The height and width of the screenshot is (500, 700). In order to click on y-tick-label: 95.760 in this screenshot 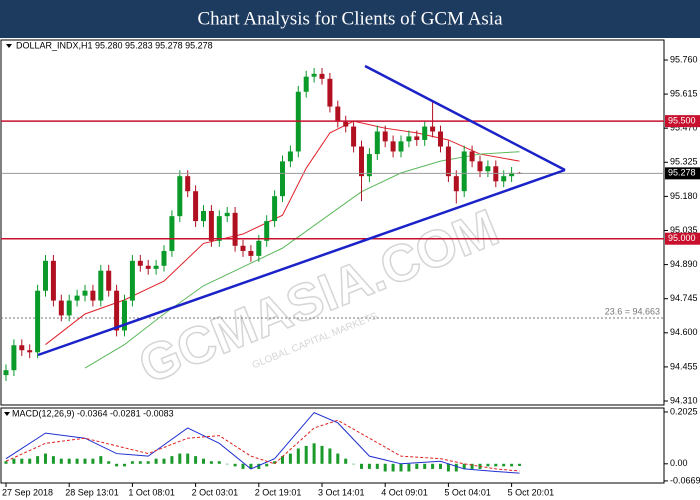, I will do `click(684, 59)`.